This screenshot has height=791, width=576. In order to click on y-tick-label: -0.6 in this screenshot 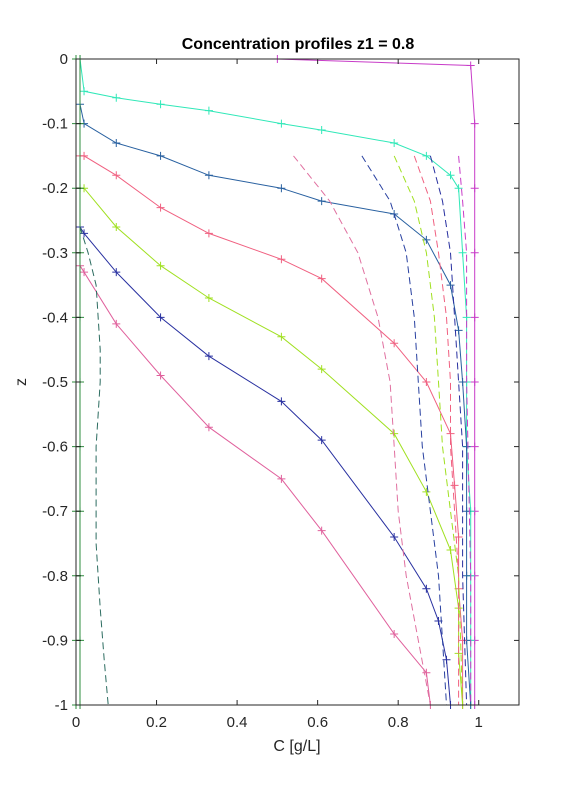, I will do `click(55, 447)`.